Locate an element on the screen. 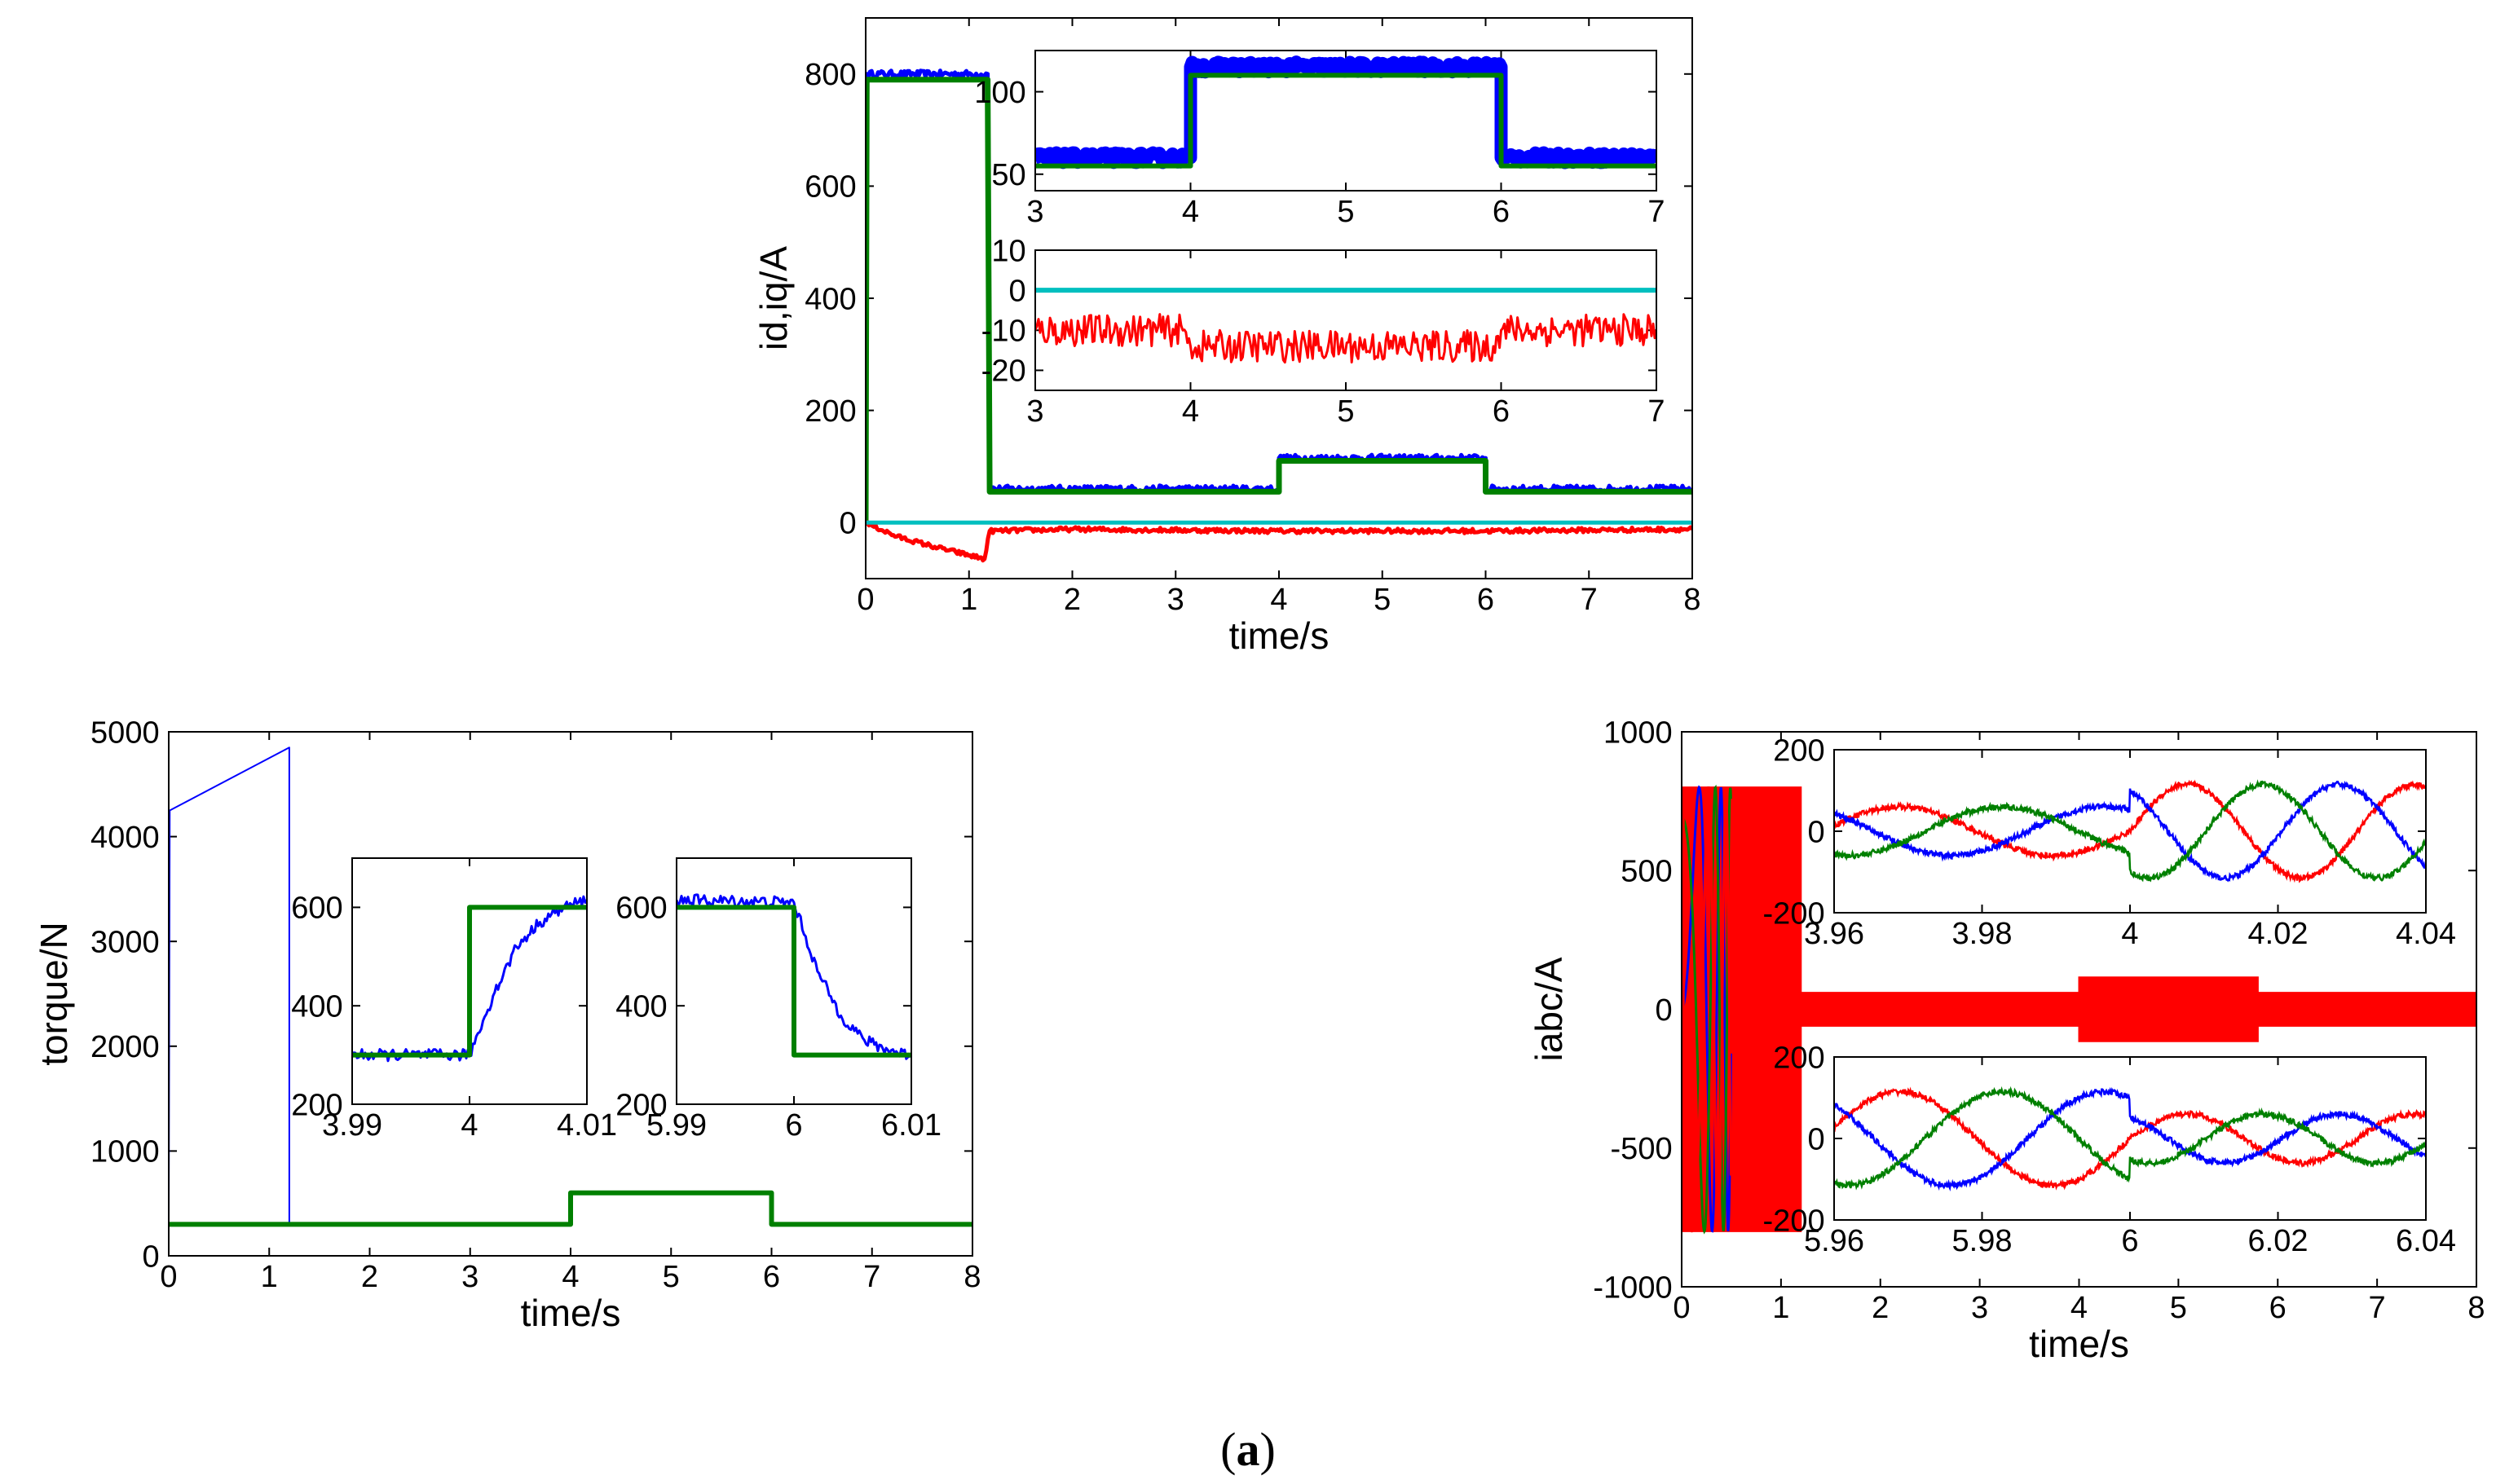 The width and height of the screenshot is (2496, 1484). idiq-inset-0-ytick-label-0: 50 is located at coordinates (1008, 175).